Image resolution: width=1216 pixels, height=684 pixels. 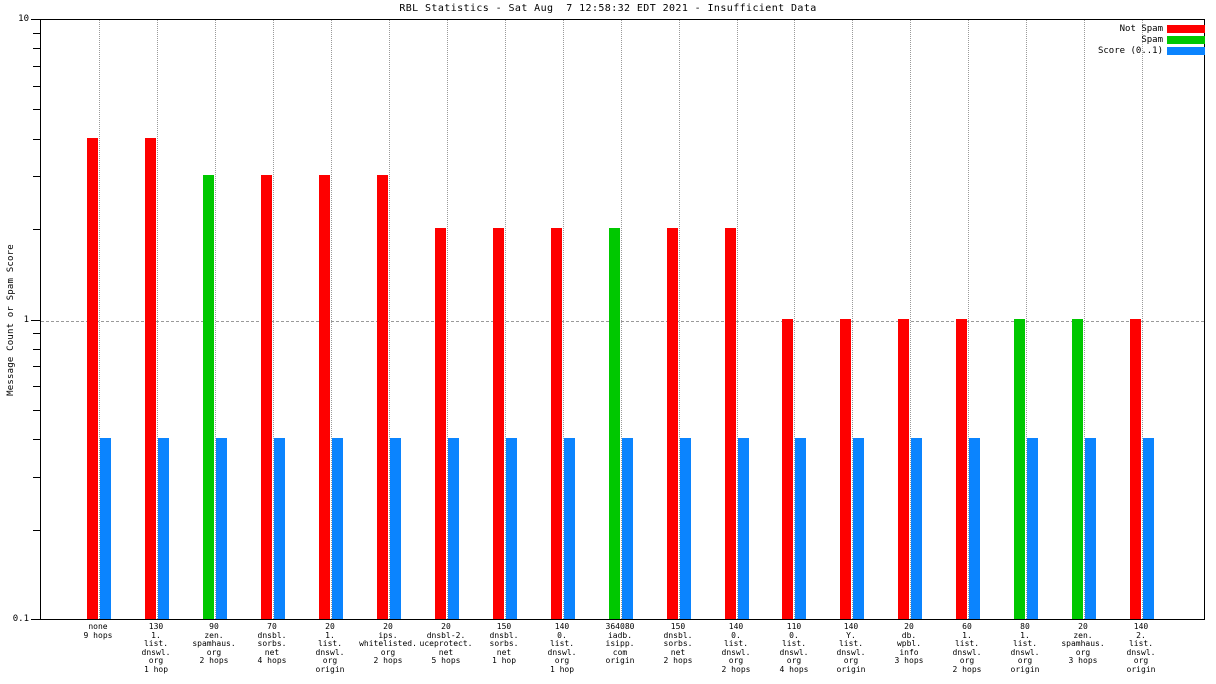 What do you see at coordinates (620, 635) in the screenshot?
I see `x-axis-label-line: iadb.` at bounding box center [620, 635].